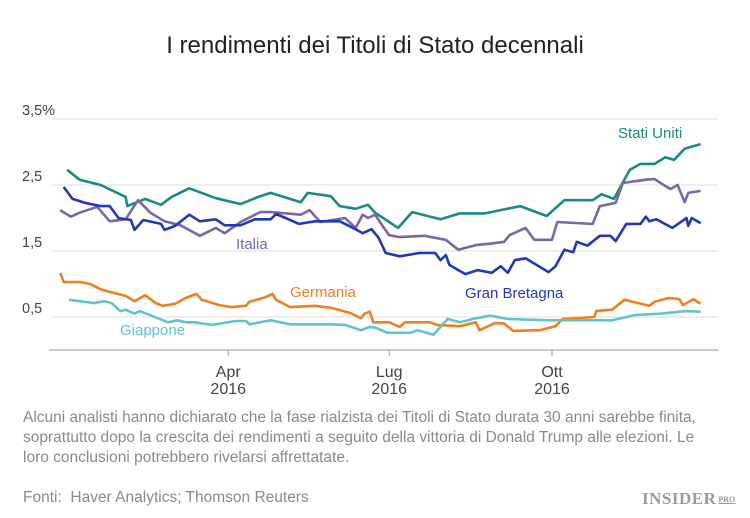  Describe the element at coordinates (32, 309) in the screenshot. I see `y-tick-label: 0,5` at that location.